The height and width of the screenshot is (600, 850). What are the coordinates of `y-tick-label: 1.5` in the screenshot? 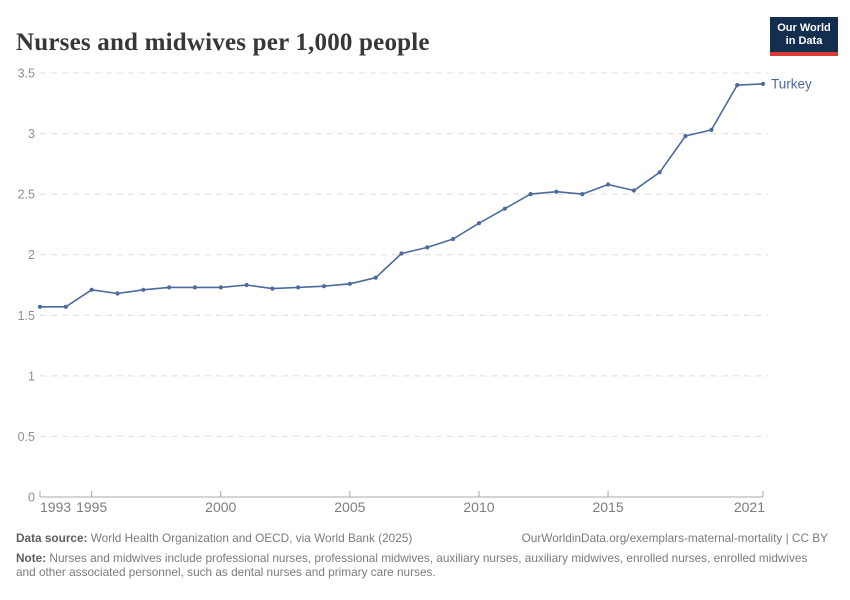 It's located at (26, 316).